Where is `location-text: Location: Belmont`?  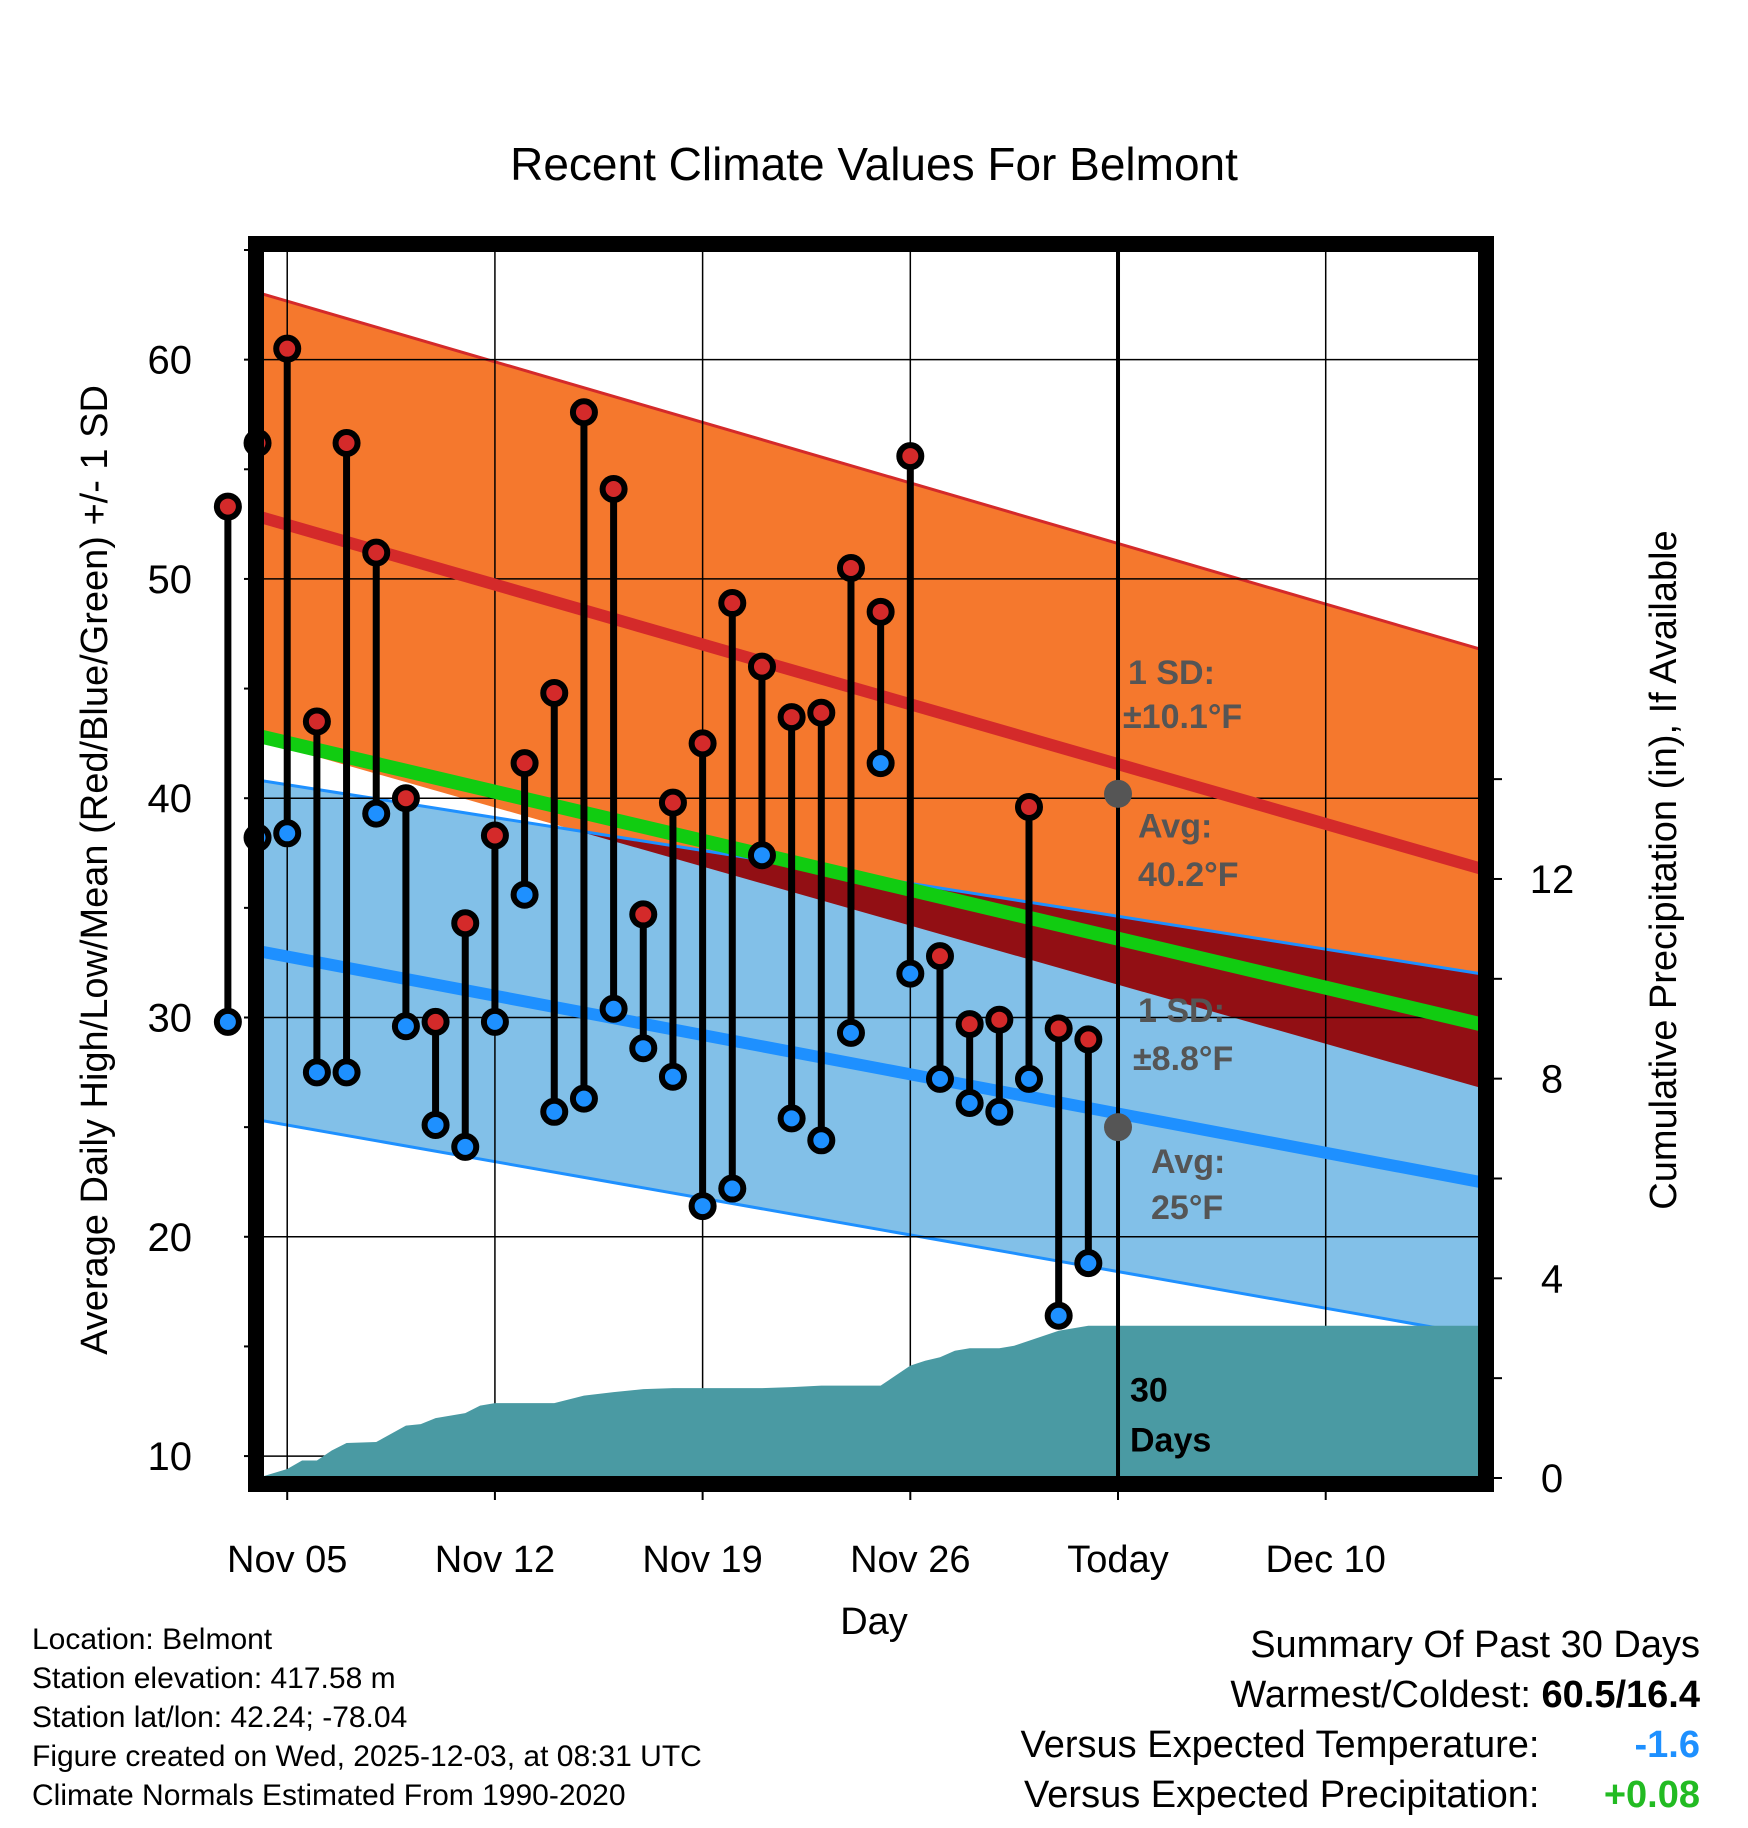
location-text: Location: Belmont is located at coordinates (152, 1639).